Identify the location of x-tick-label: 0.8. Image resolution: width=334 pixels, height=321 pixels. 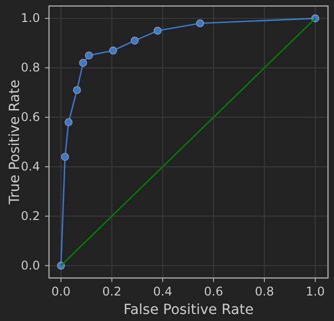
(264, 291).